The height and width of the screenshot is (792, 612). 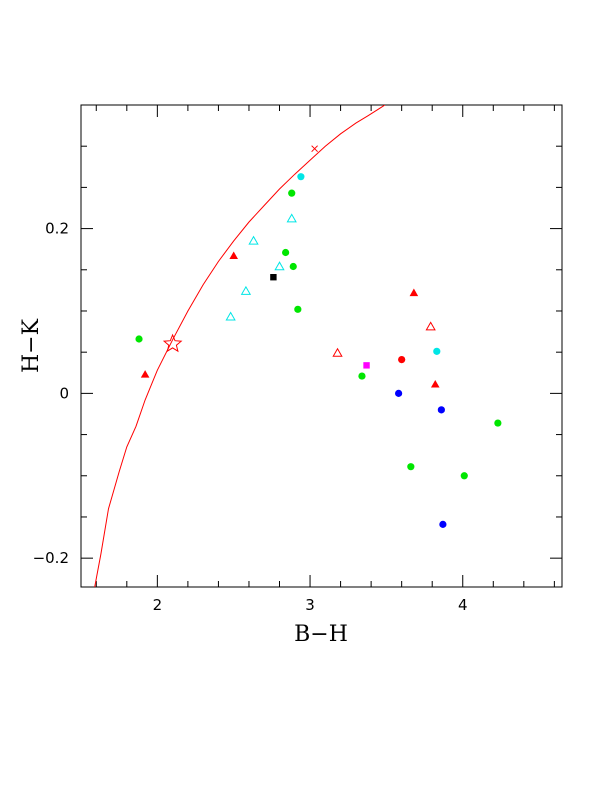 I want to click on x-tick-label: 4, so click(x=463, y=605).